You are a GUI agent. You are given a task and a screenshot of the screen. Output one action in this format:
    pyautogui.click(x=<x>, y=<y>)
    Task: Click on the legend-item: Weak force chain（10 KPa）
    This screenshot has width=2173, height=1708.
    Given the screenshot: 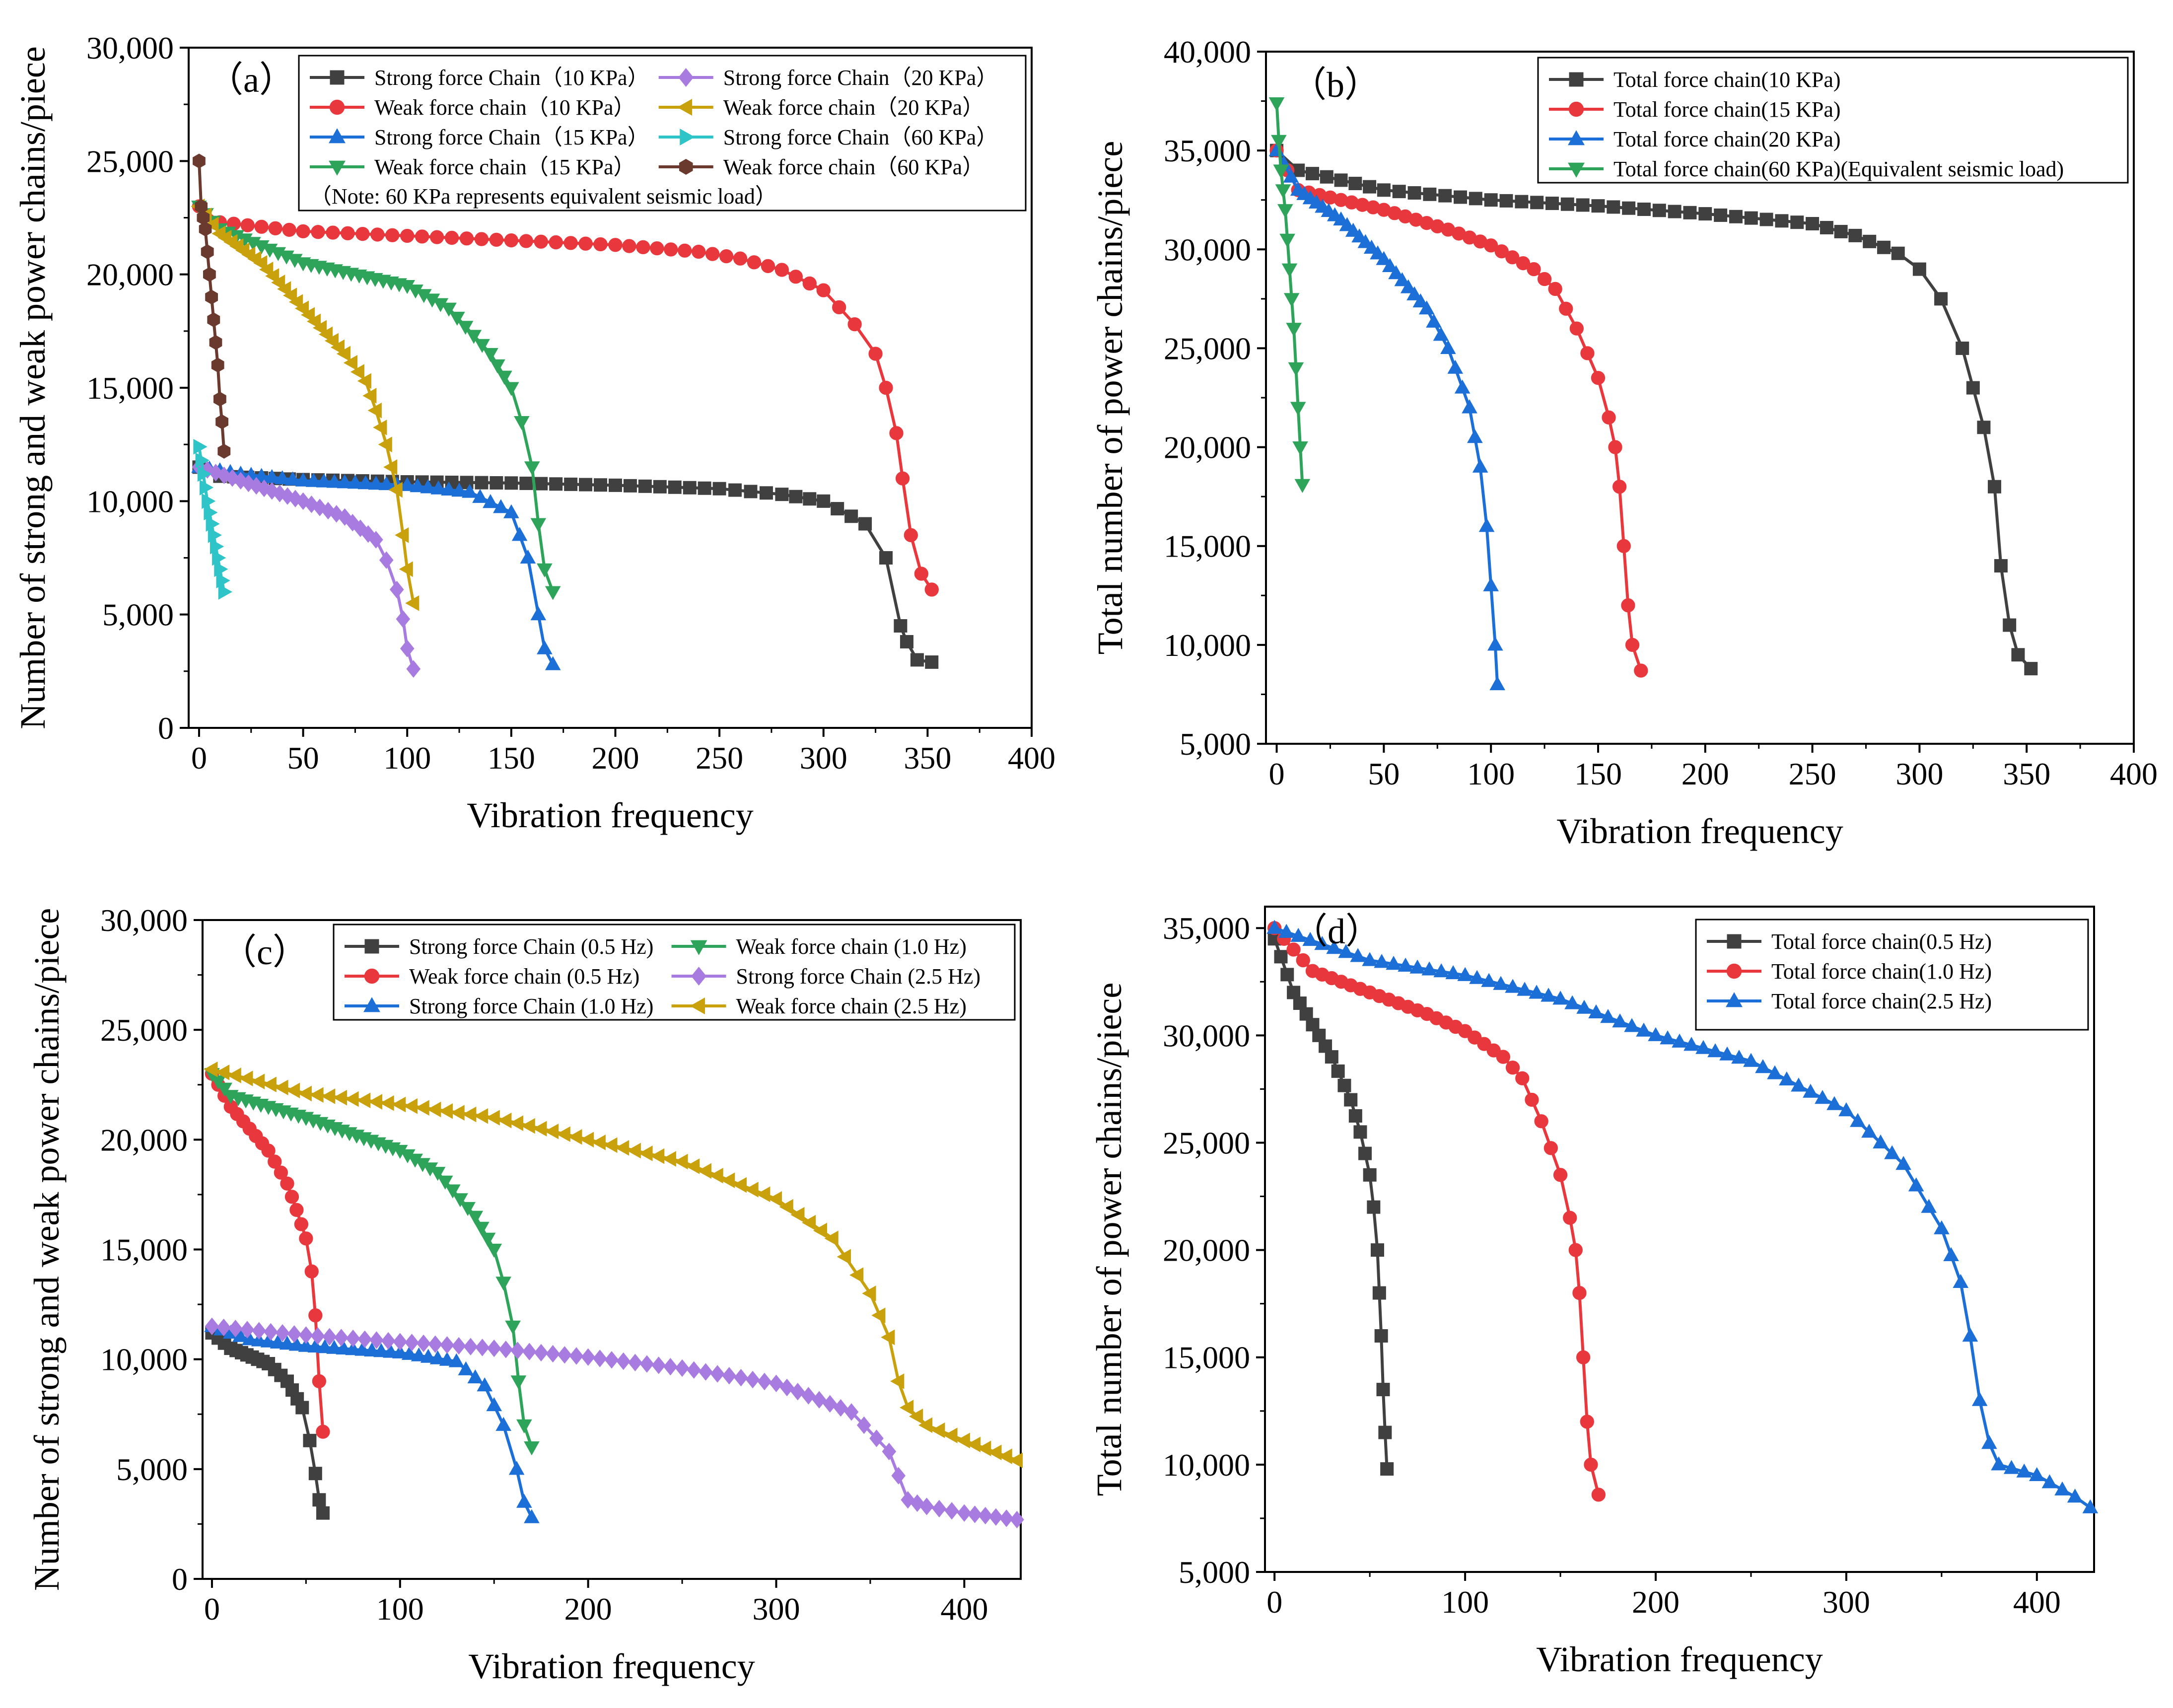 What is the action you would take?
    pyautogui.click(x=472, y=107)
    